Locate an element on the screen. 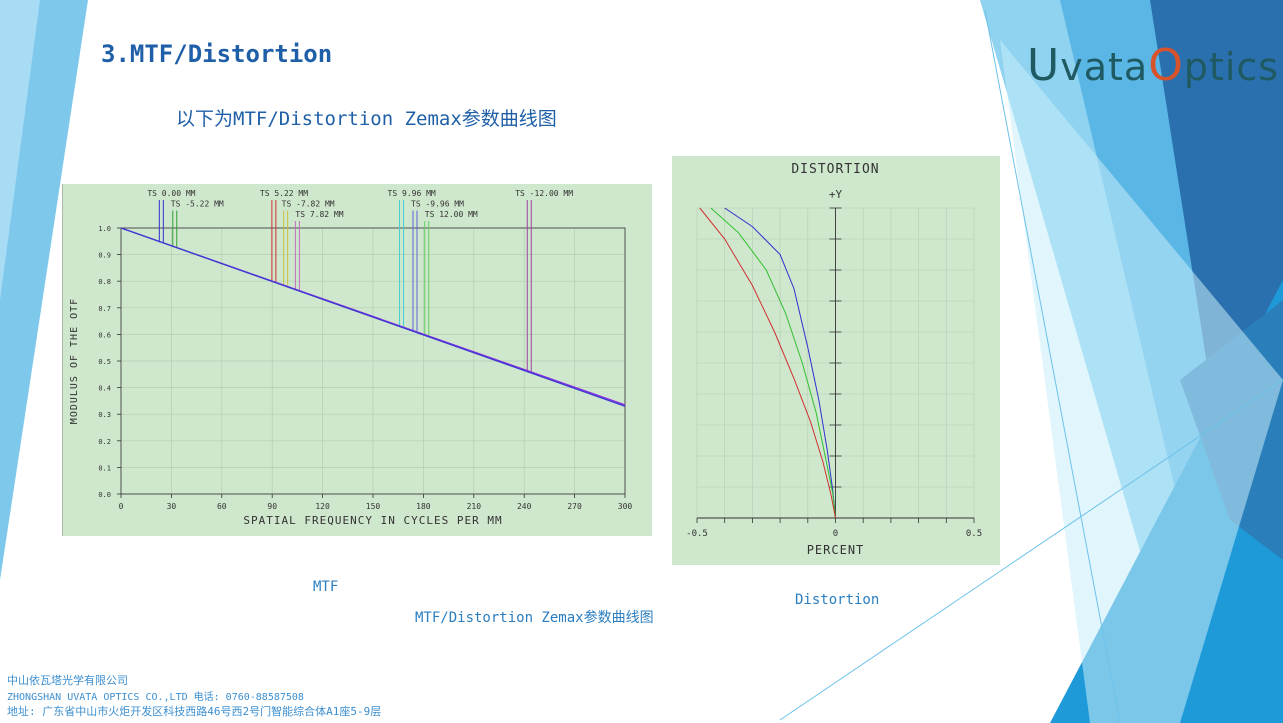 The image size is (1283, 723). distortion-chart: -0.5 0 0.5 DISTORTION +Y PERCENT is located at coordinates (834, 359).